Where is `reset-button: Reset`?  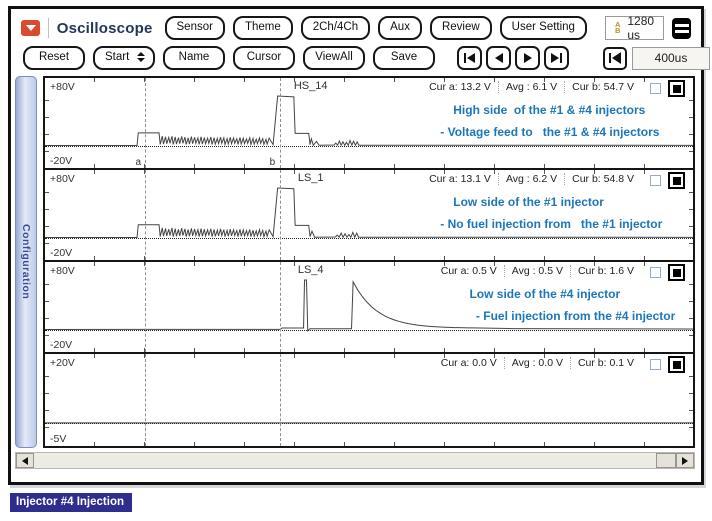 reset-button: Reset is located at coordinates (54, 58).